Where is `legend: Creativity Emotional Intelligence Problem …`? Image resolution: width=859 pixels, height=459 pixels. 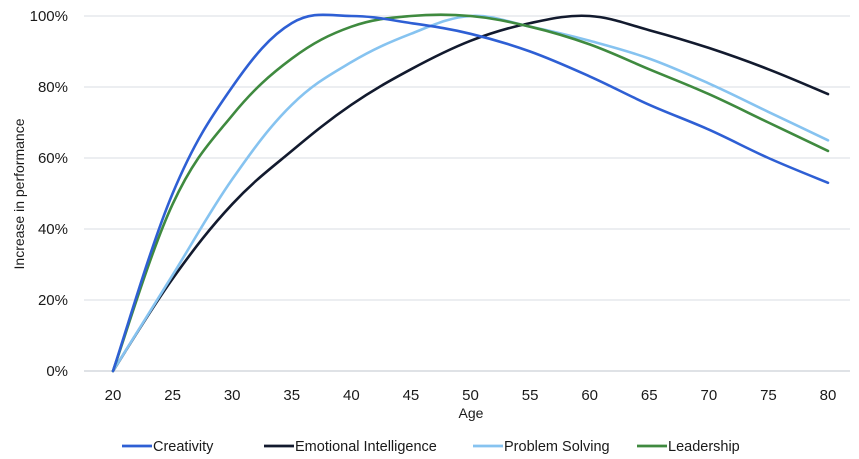 legend: Creativity Emotional Intelligence Problem … is located at coordinates (431, 447).